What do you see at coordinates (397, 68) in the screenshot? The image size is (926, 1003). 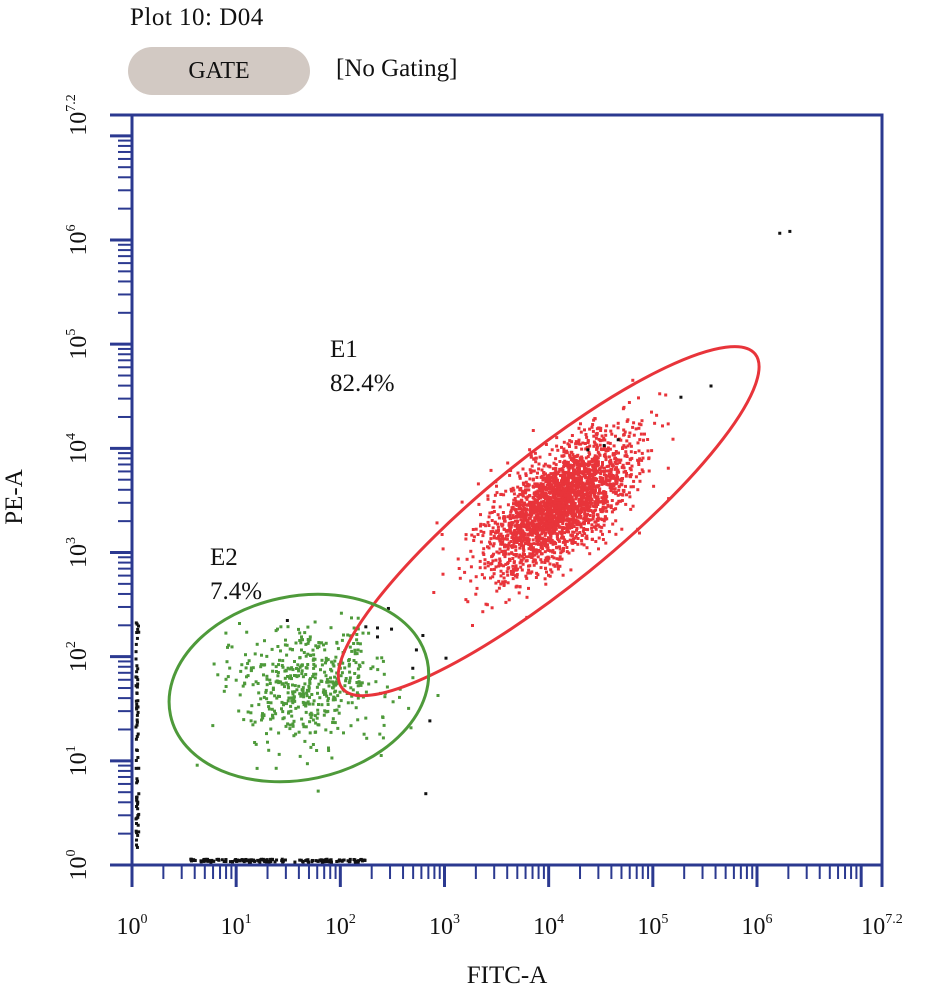 I see `gate-status: [No Gating]` at bounding box center [397, 68].